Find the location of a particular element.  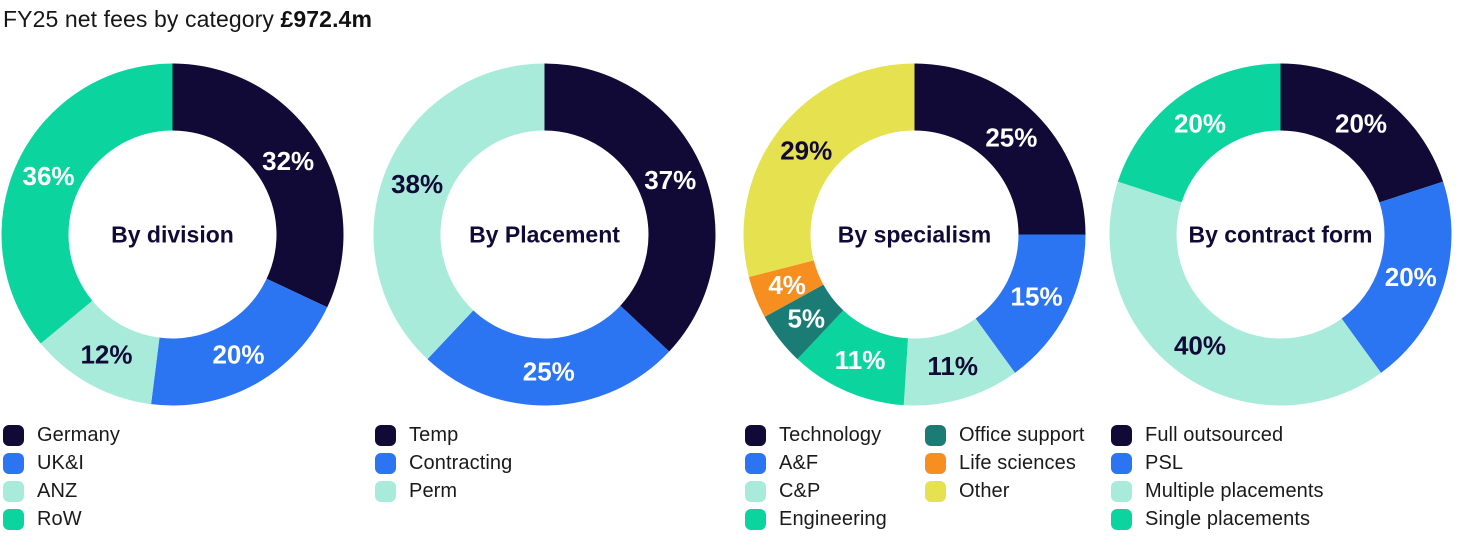

page-title-amount: £972.4m is located at coordinates (326, 19).